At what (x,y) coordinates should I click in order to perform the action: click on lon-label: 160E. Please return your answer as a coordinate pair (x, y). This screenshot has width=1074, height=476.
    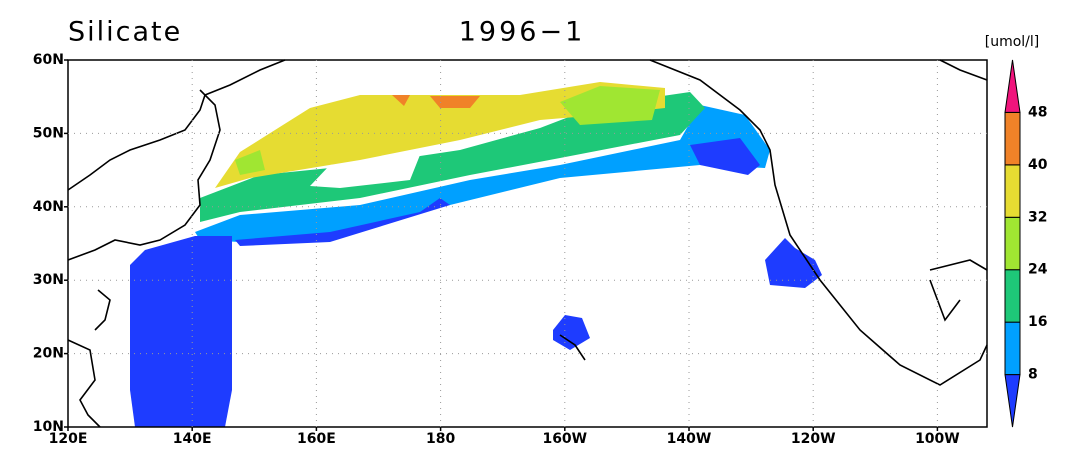
    Looking at the image, I should click on (316, 439).